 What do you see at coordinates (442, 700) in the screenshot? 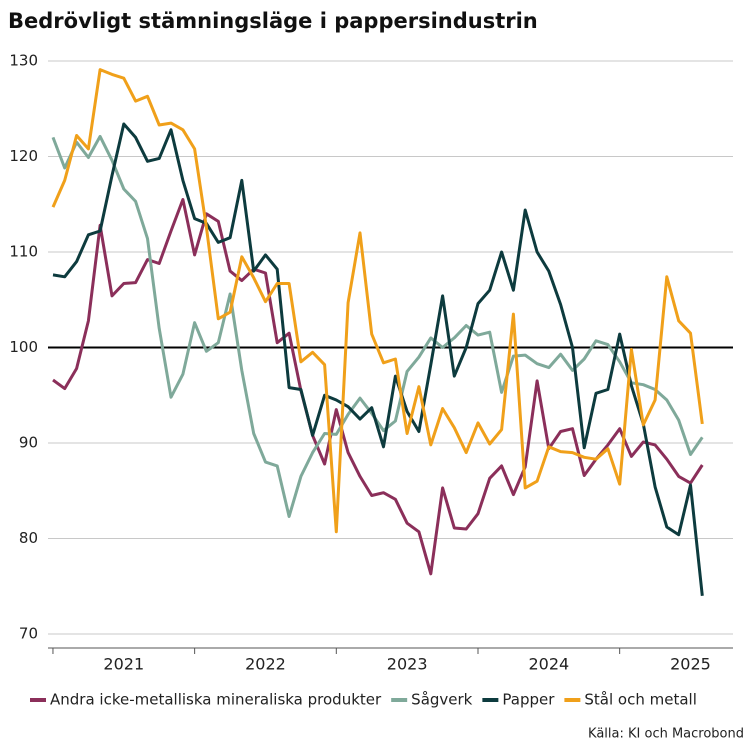
I see `legend-label: Sågverk` at bounding box center [442, 700].